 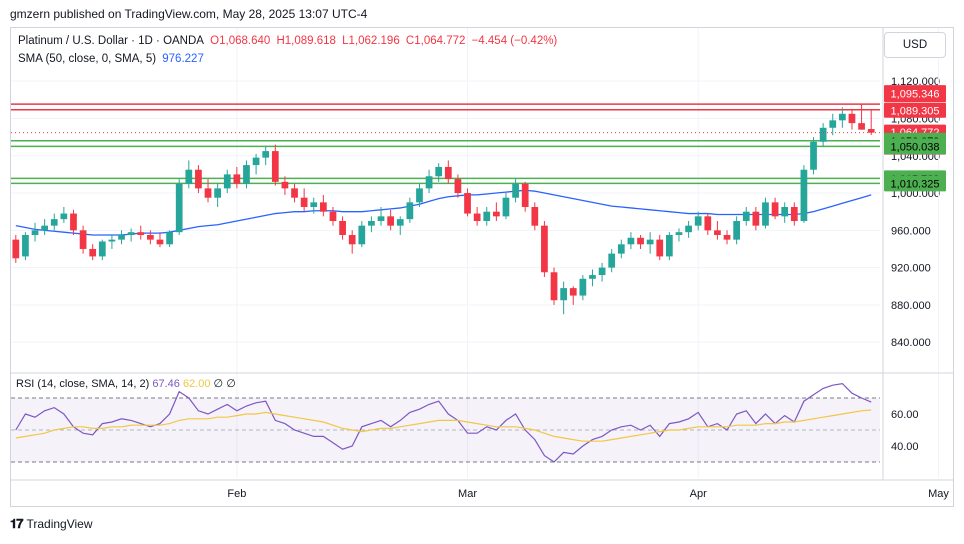 I want to click on symbol-label: Platinum / U.S. Dollar · 1D · OANDA, so click(x=111, y=41).